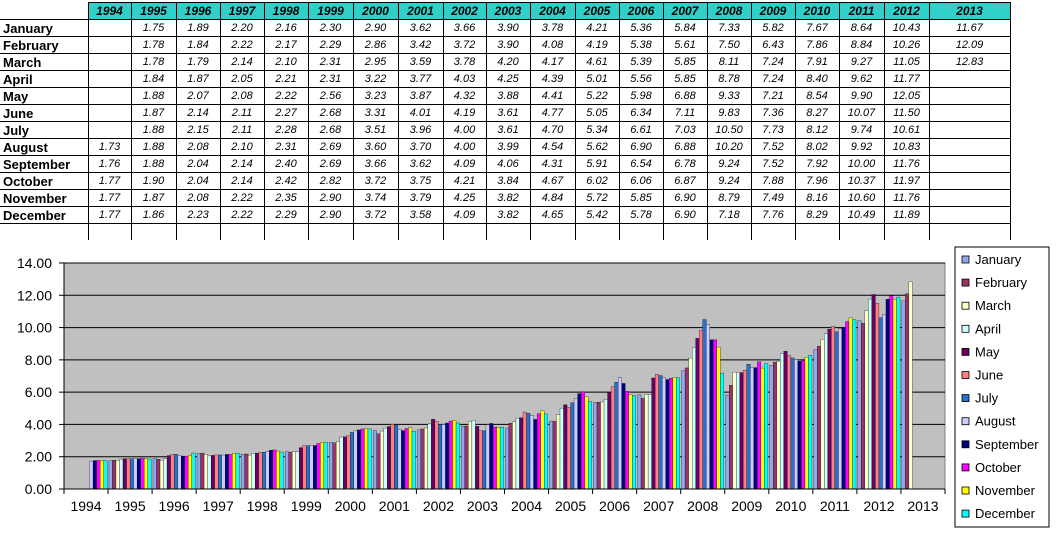 Image resolution: width=1063 pixels, height=549 pixels. What do you see at coordinates (641, 113) in the screenshot?
I see `table-cell: 6.34` at bounding box center [641, 113].